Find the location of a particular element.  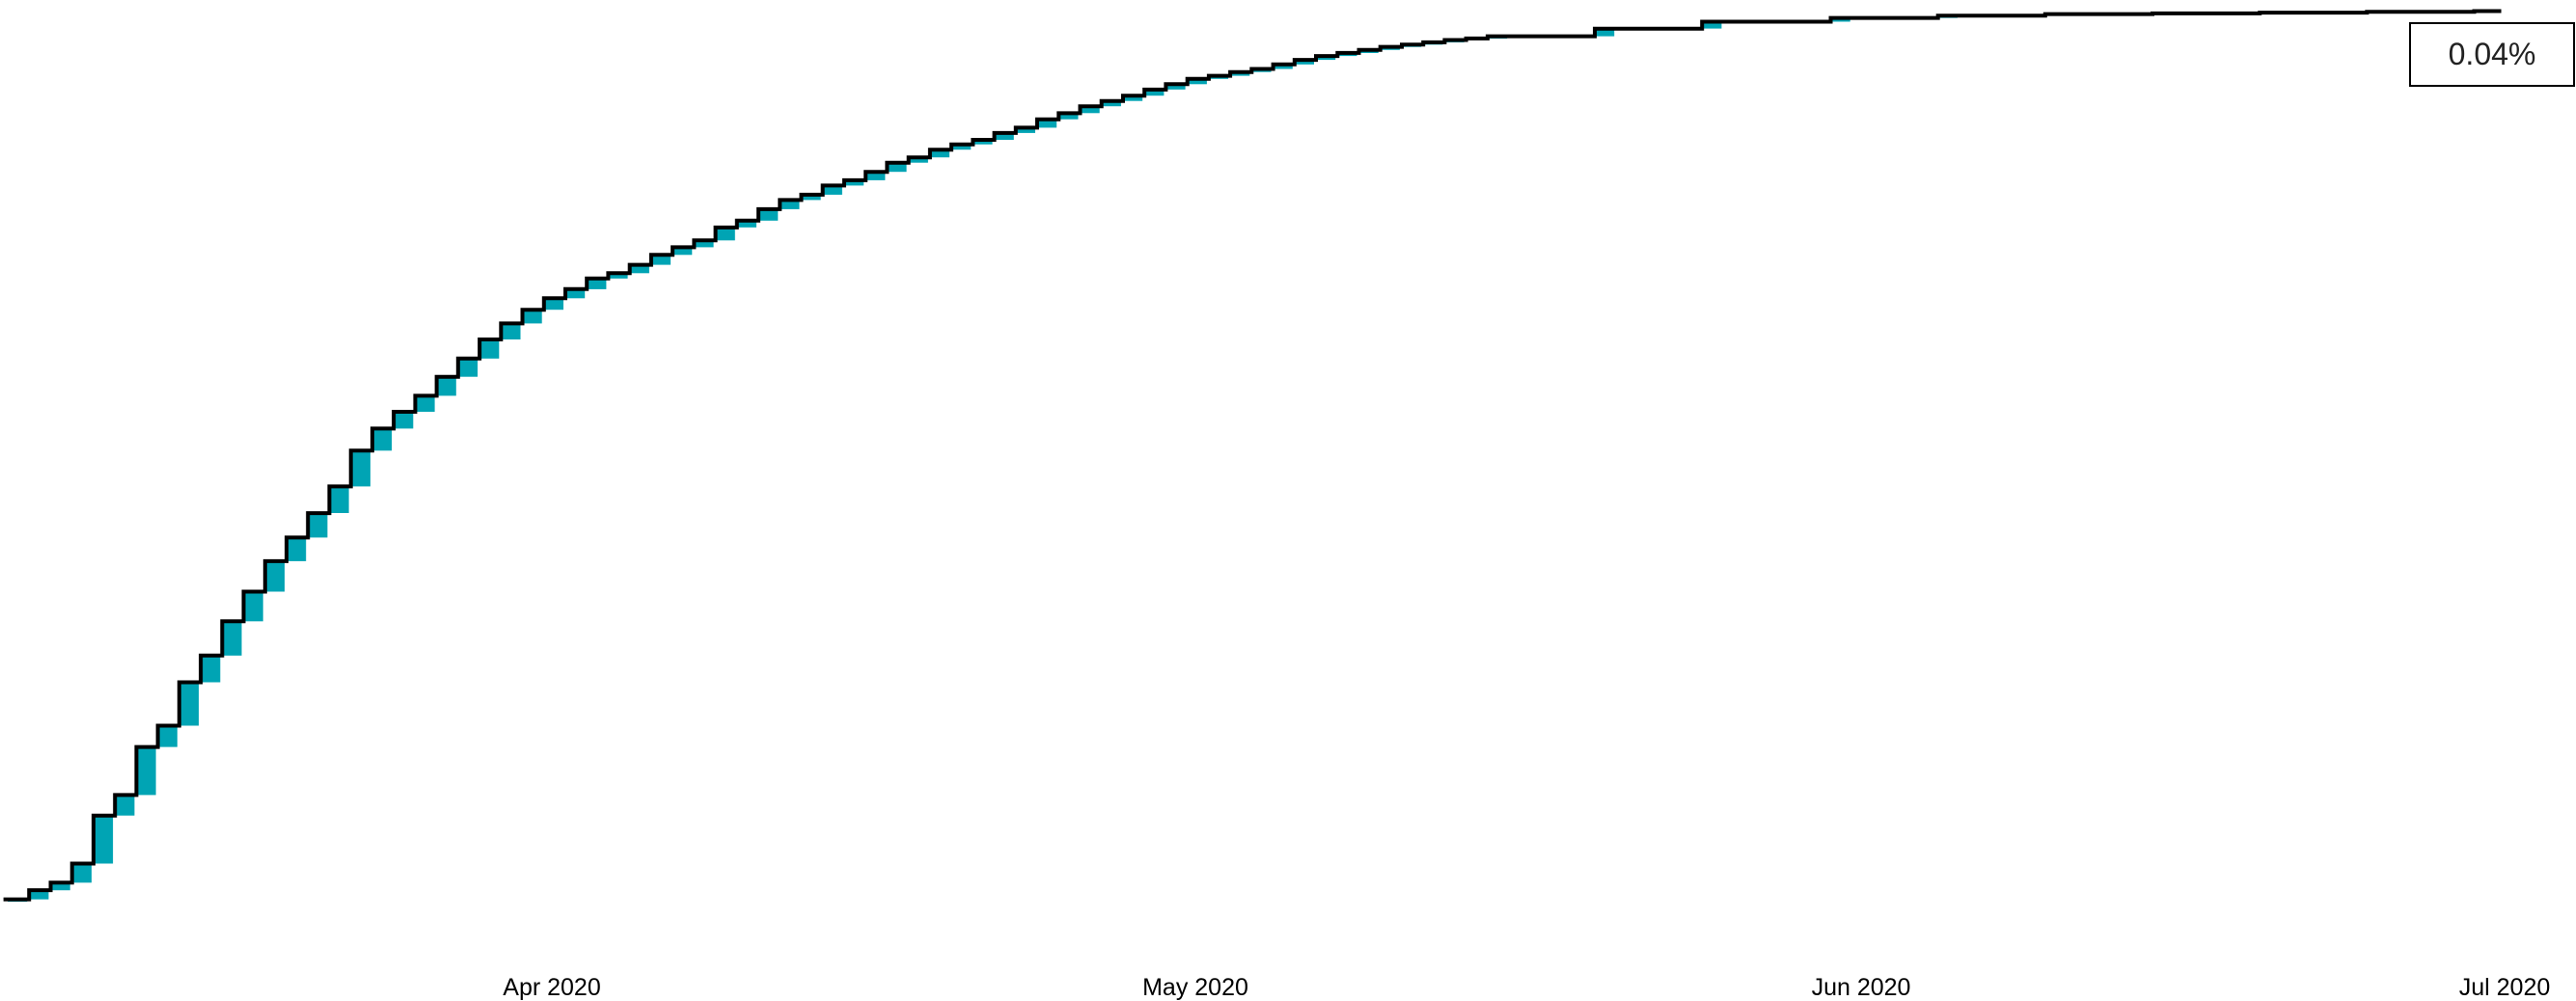

annotation-badge: 0.04% is located at coordinates (2492, 54).